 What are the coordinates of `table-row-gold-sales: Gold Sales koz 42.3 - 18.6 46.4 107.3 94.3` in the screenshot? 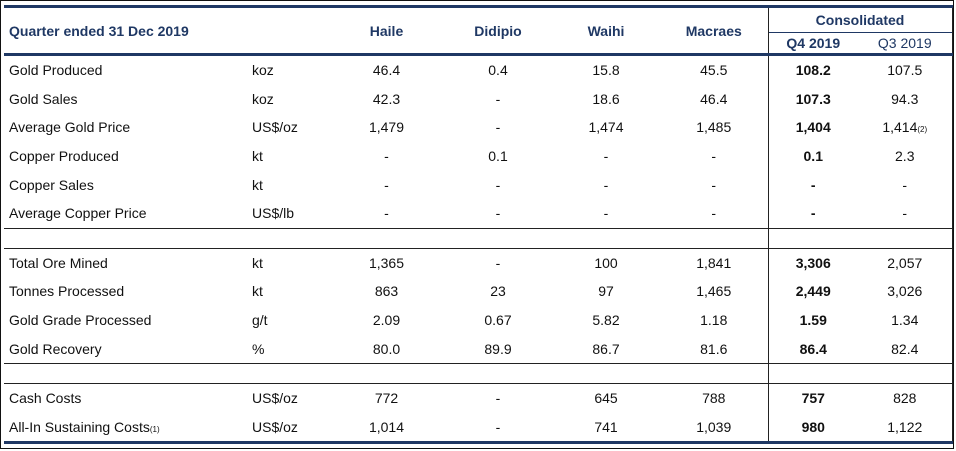 It's located at (478, 99).